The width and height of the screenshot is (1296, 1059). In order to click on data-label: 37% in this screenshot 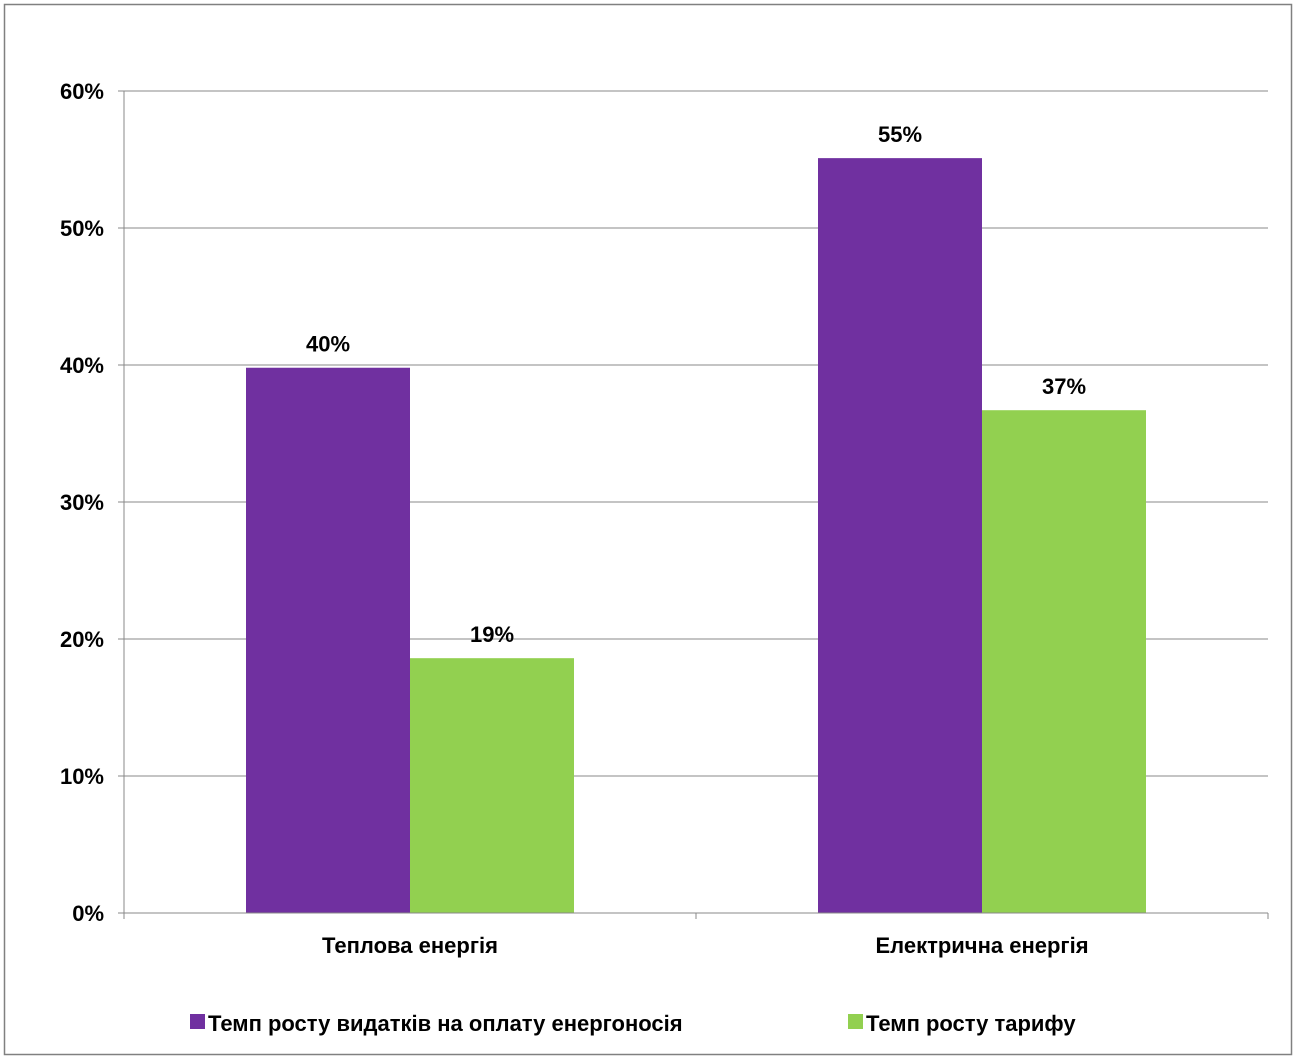, I will do `click(1064, 386)`.